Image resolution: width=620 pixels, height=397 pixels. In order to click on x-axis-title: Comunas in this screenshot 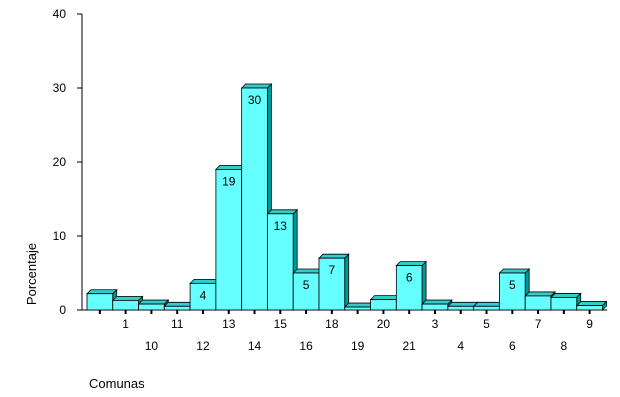, I will do `click(117, 383)`.